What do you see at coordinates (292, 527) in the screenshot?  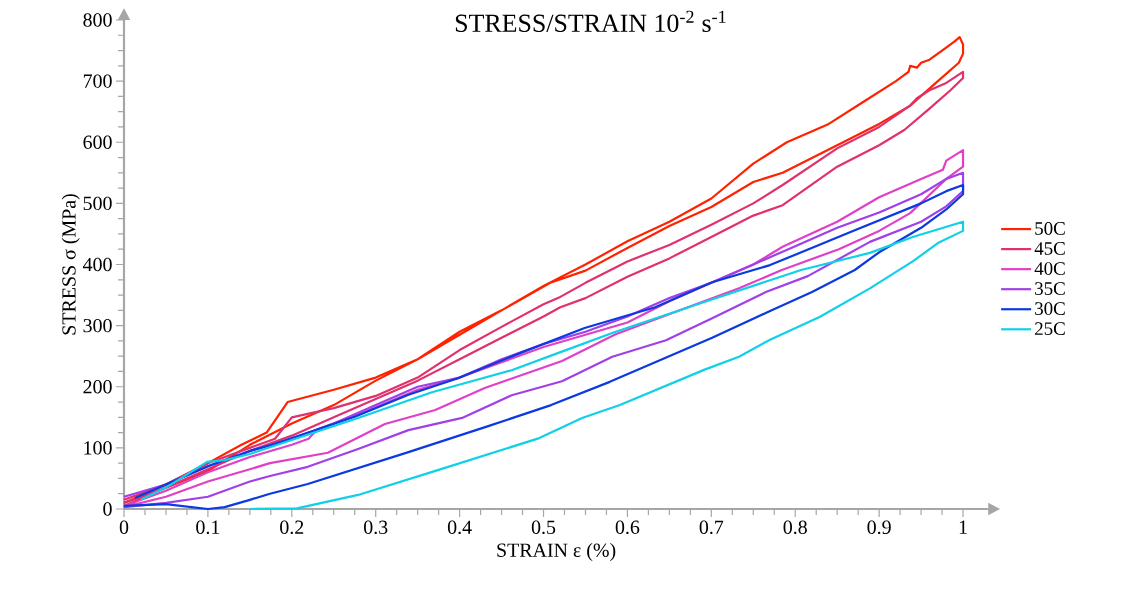 I see `x-tick-label: 0.2` at bounding box center [292, 527].